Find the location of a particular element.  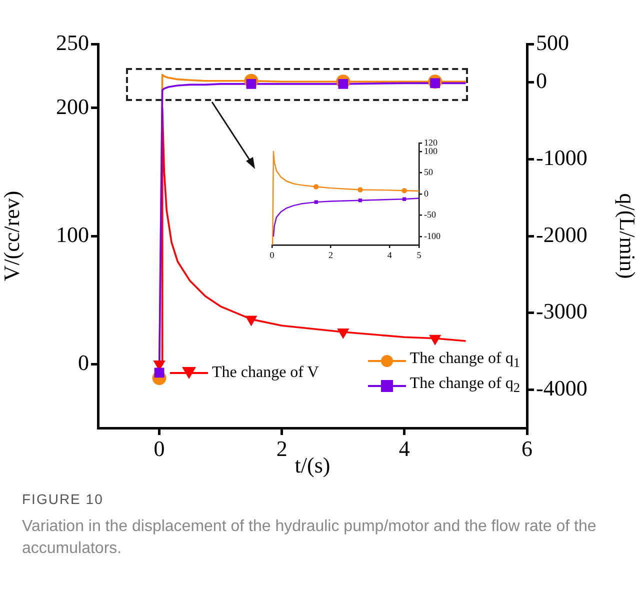

text: Variation in the displacement of the hydraulic pump/motor and the flow rate of the accumulators. is located at coordinates (310, 537).